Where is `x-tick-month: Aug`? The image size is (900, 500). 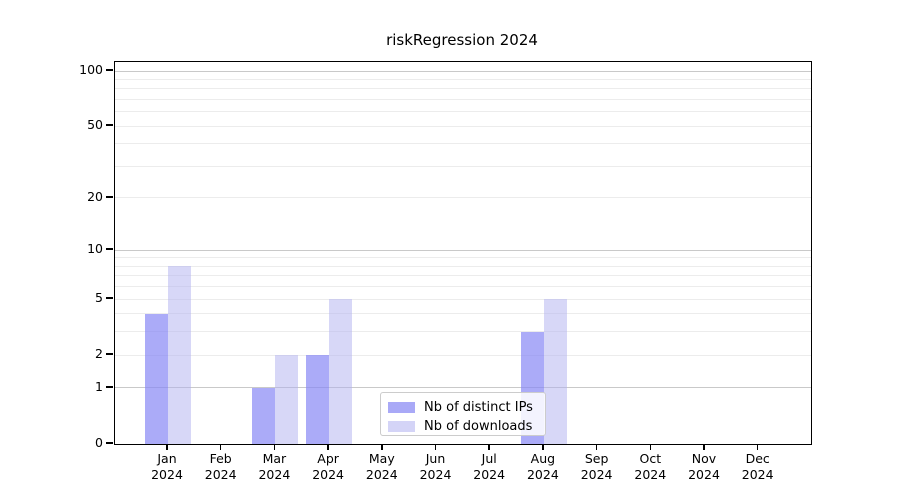
x-tick-month: Aug is located at coordinates (543, 458).